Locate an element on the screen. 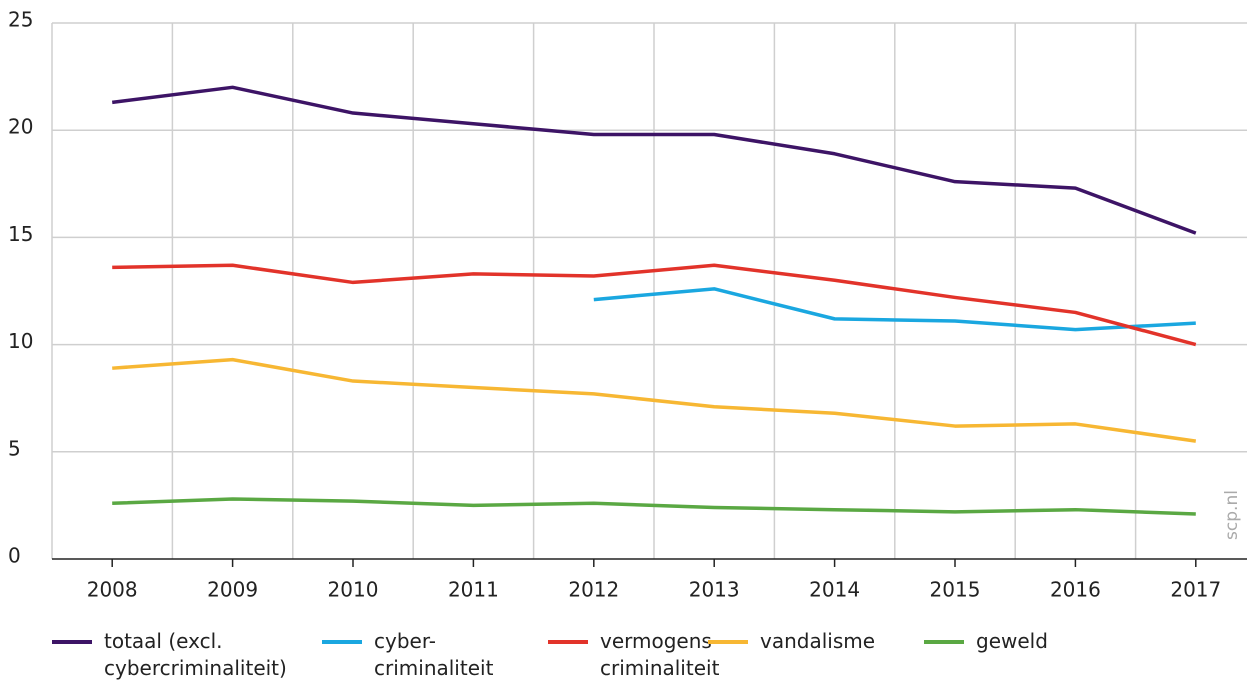 This screenshot has width=1247, height=684. y-tick-label: 0 is located at coordinates (14, 556).